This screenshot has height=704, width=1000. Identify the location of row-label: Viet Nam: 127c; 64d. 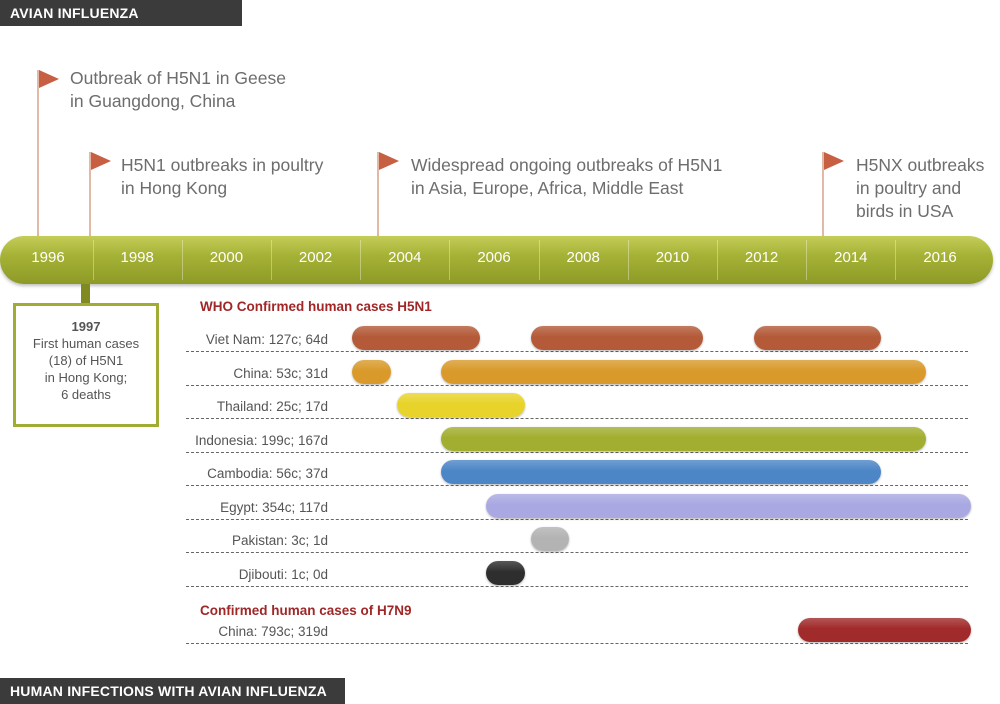
(266, 339).